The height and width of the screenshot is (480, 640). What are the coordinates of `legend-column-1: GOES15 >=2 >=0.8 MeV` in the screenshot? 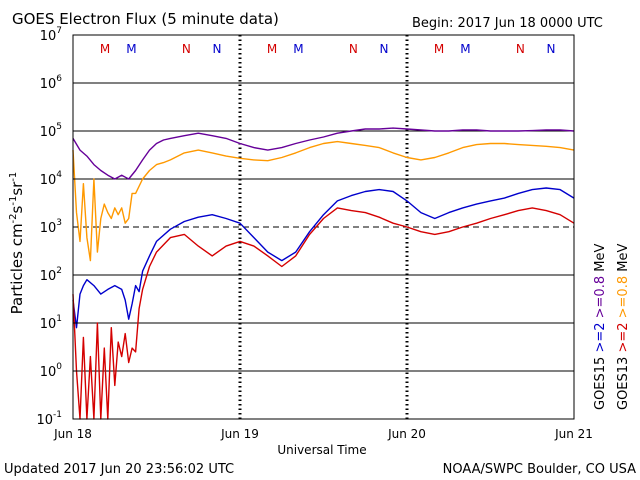 It's located at (600, 327).